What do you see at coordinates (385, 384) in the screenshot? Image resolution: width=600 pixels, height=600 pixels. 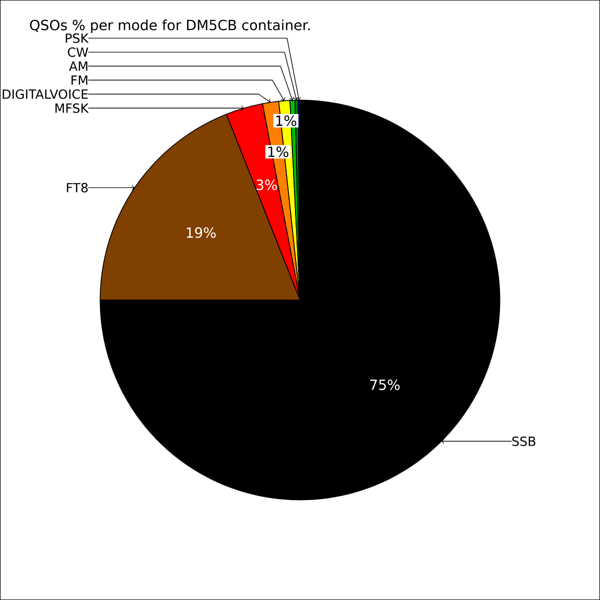 I see `data-label: 75%` at bounding box center [385, 384].